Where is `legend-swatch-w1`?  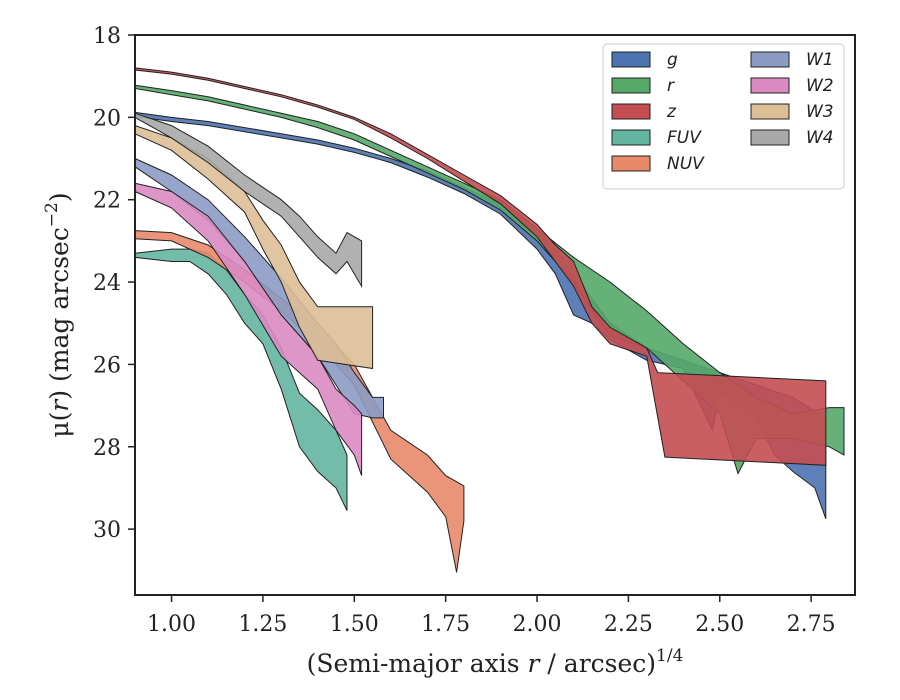 legend-swatch-w1 is located at coordinates (770, 59).